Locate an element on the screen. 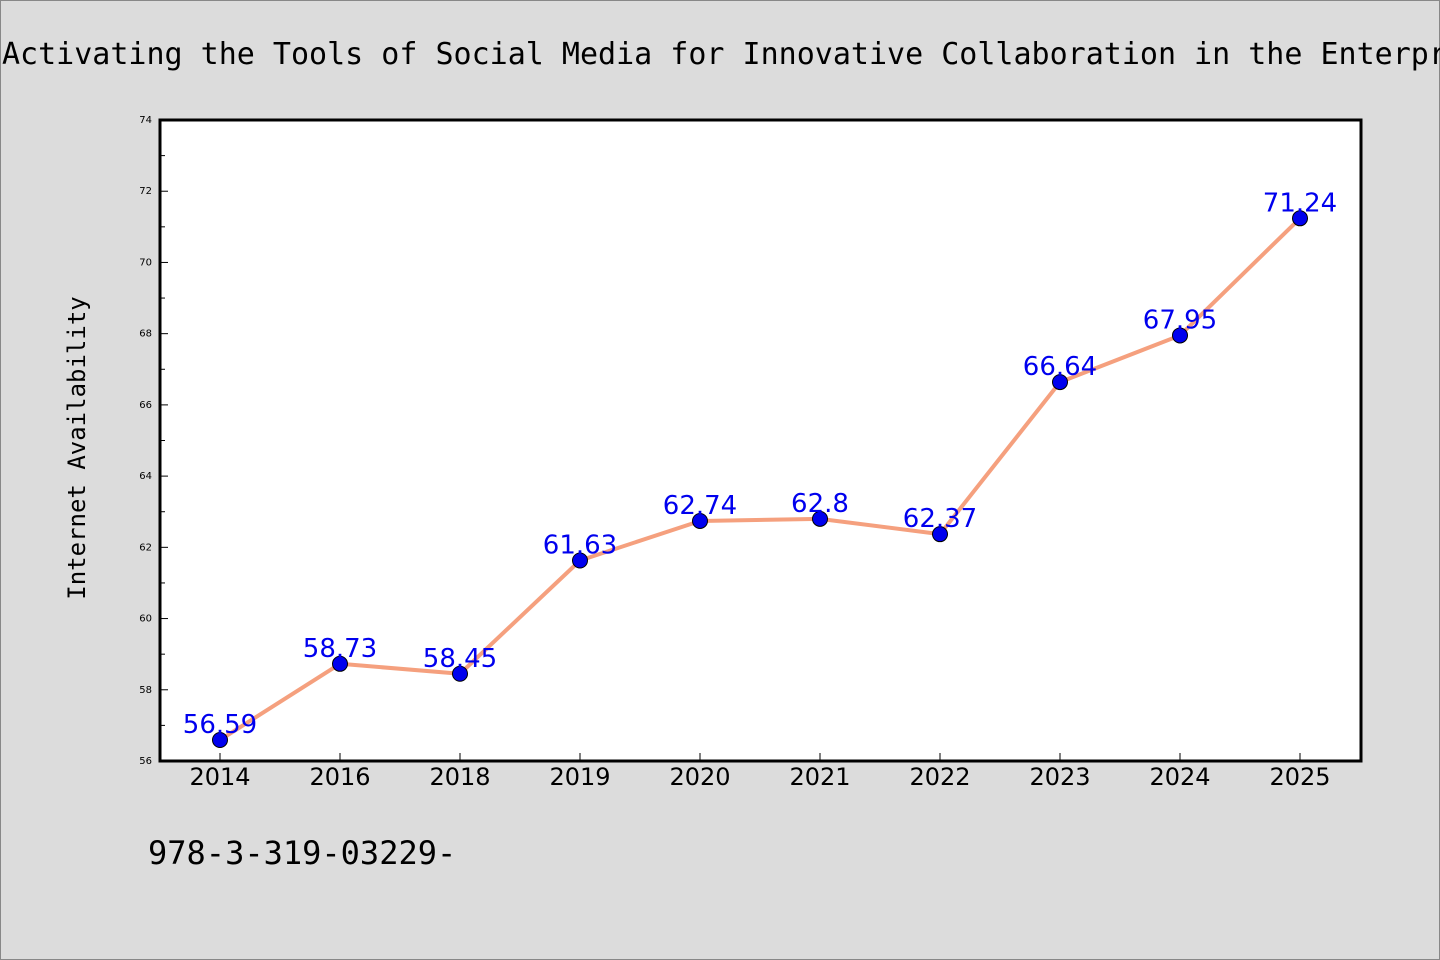 This screenshot has height=960, width=1440. y-tick-label: 64 is located at coordinates (145, 476).